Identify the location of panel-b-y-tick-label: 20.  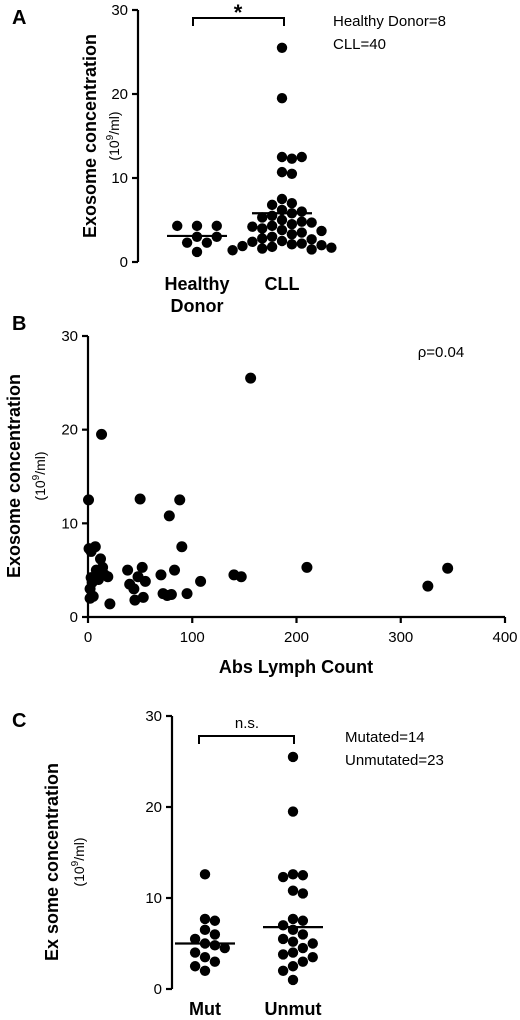
(69, 430).